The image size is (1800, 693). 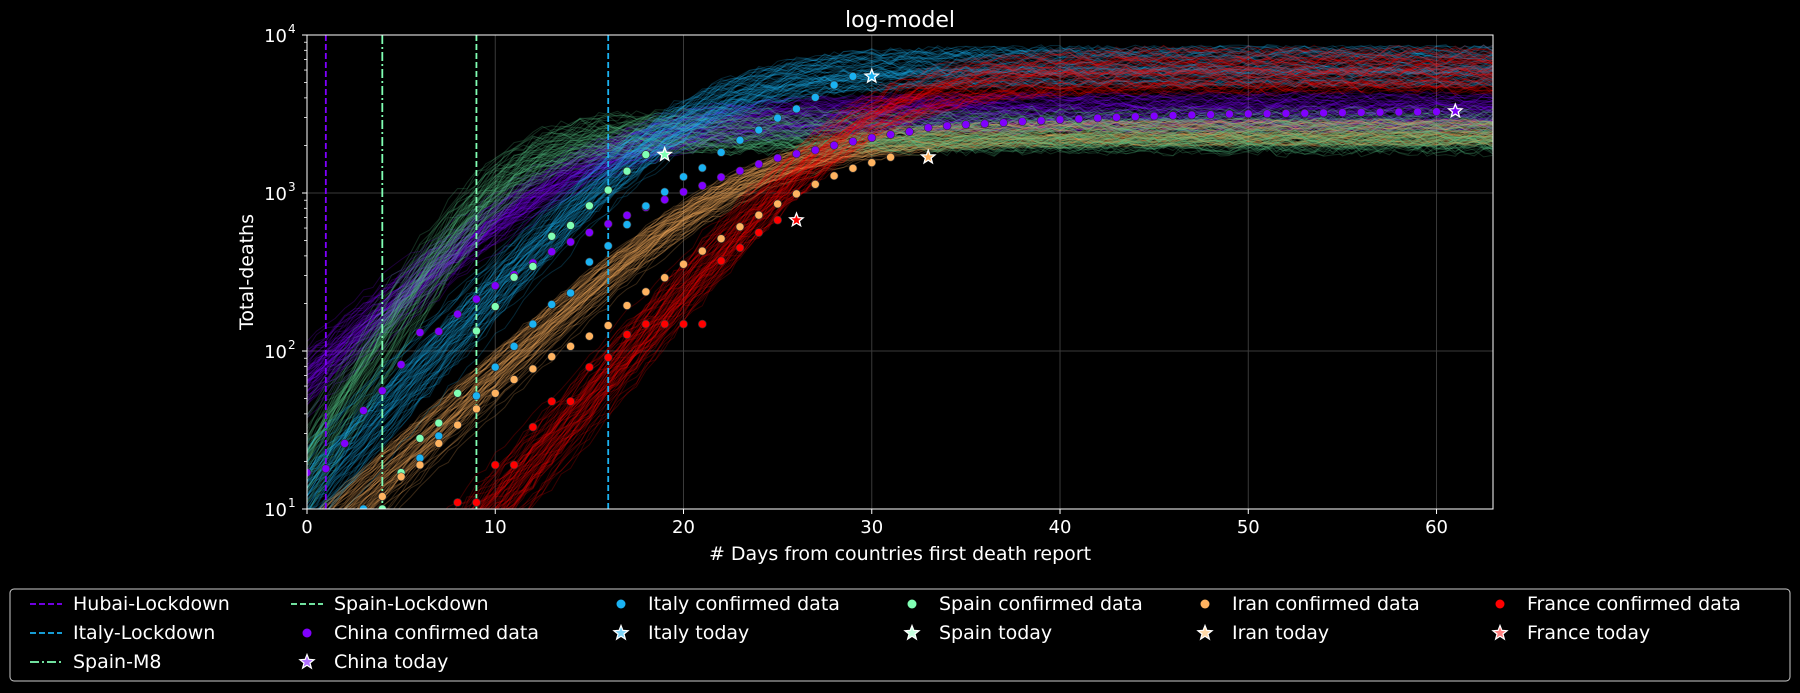 What do you see at coordinates (636, 326) in the screenshot?
I see `iran-confirmed-points` at bounding box center [636, 326].